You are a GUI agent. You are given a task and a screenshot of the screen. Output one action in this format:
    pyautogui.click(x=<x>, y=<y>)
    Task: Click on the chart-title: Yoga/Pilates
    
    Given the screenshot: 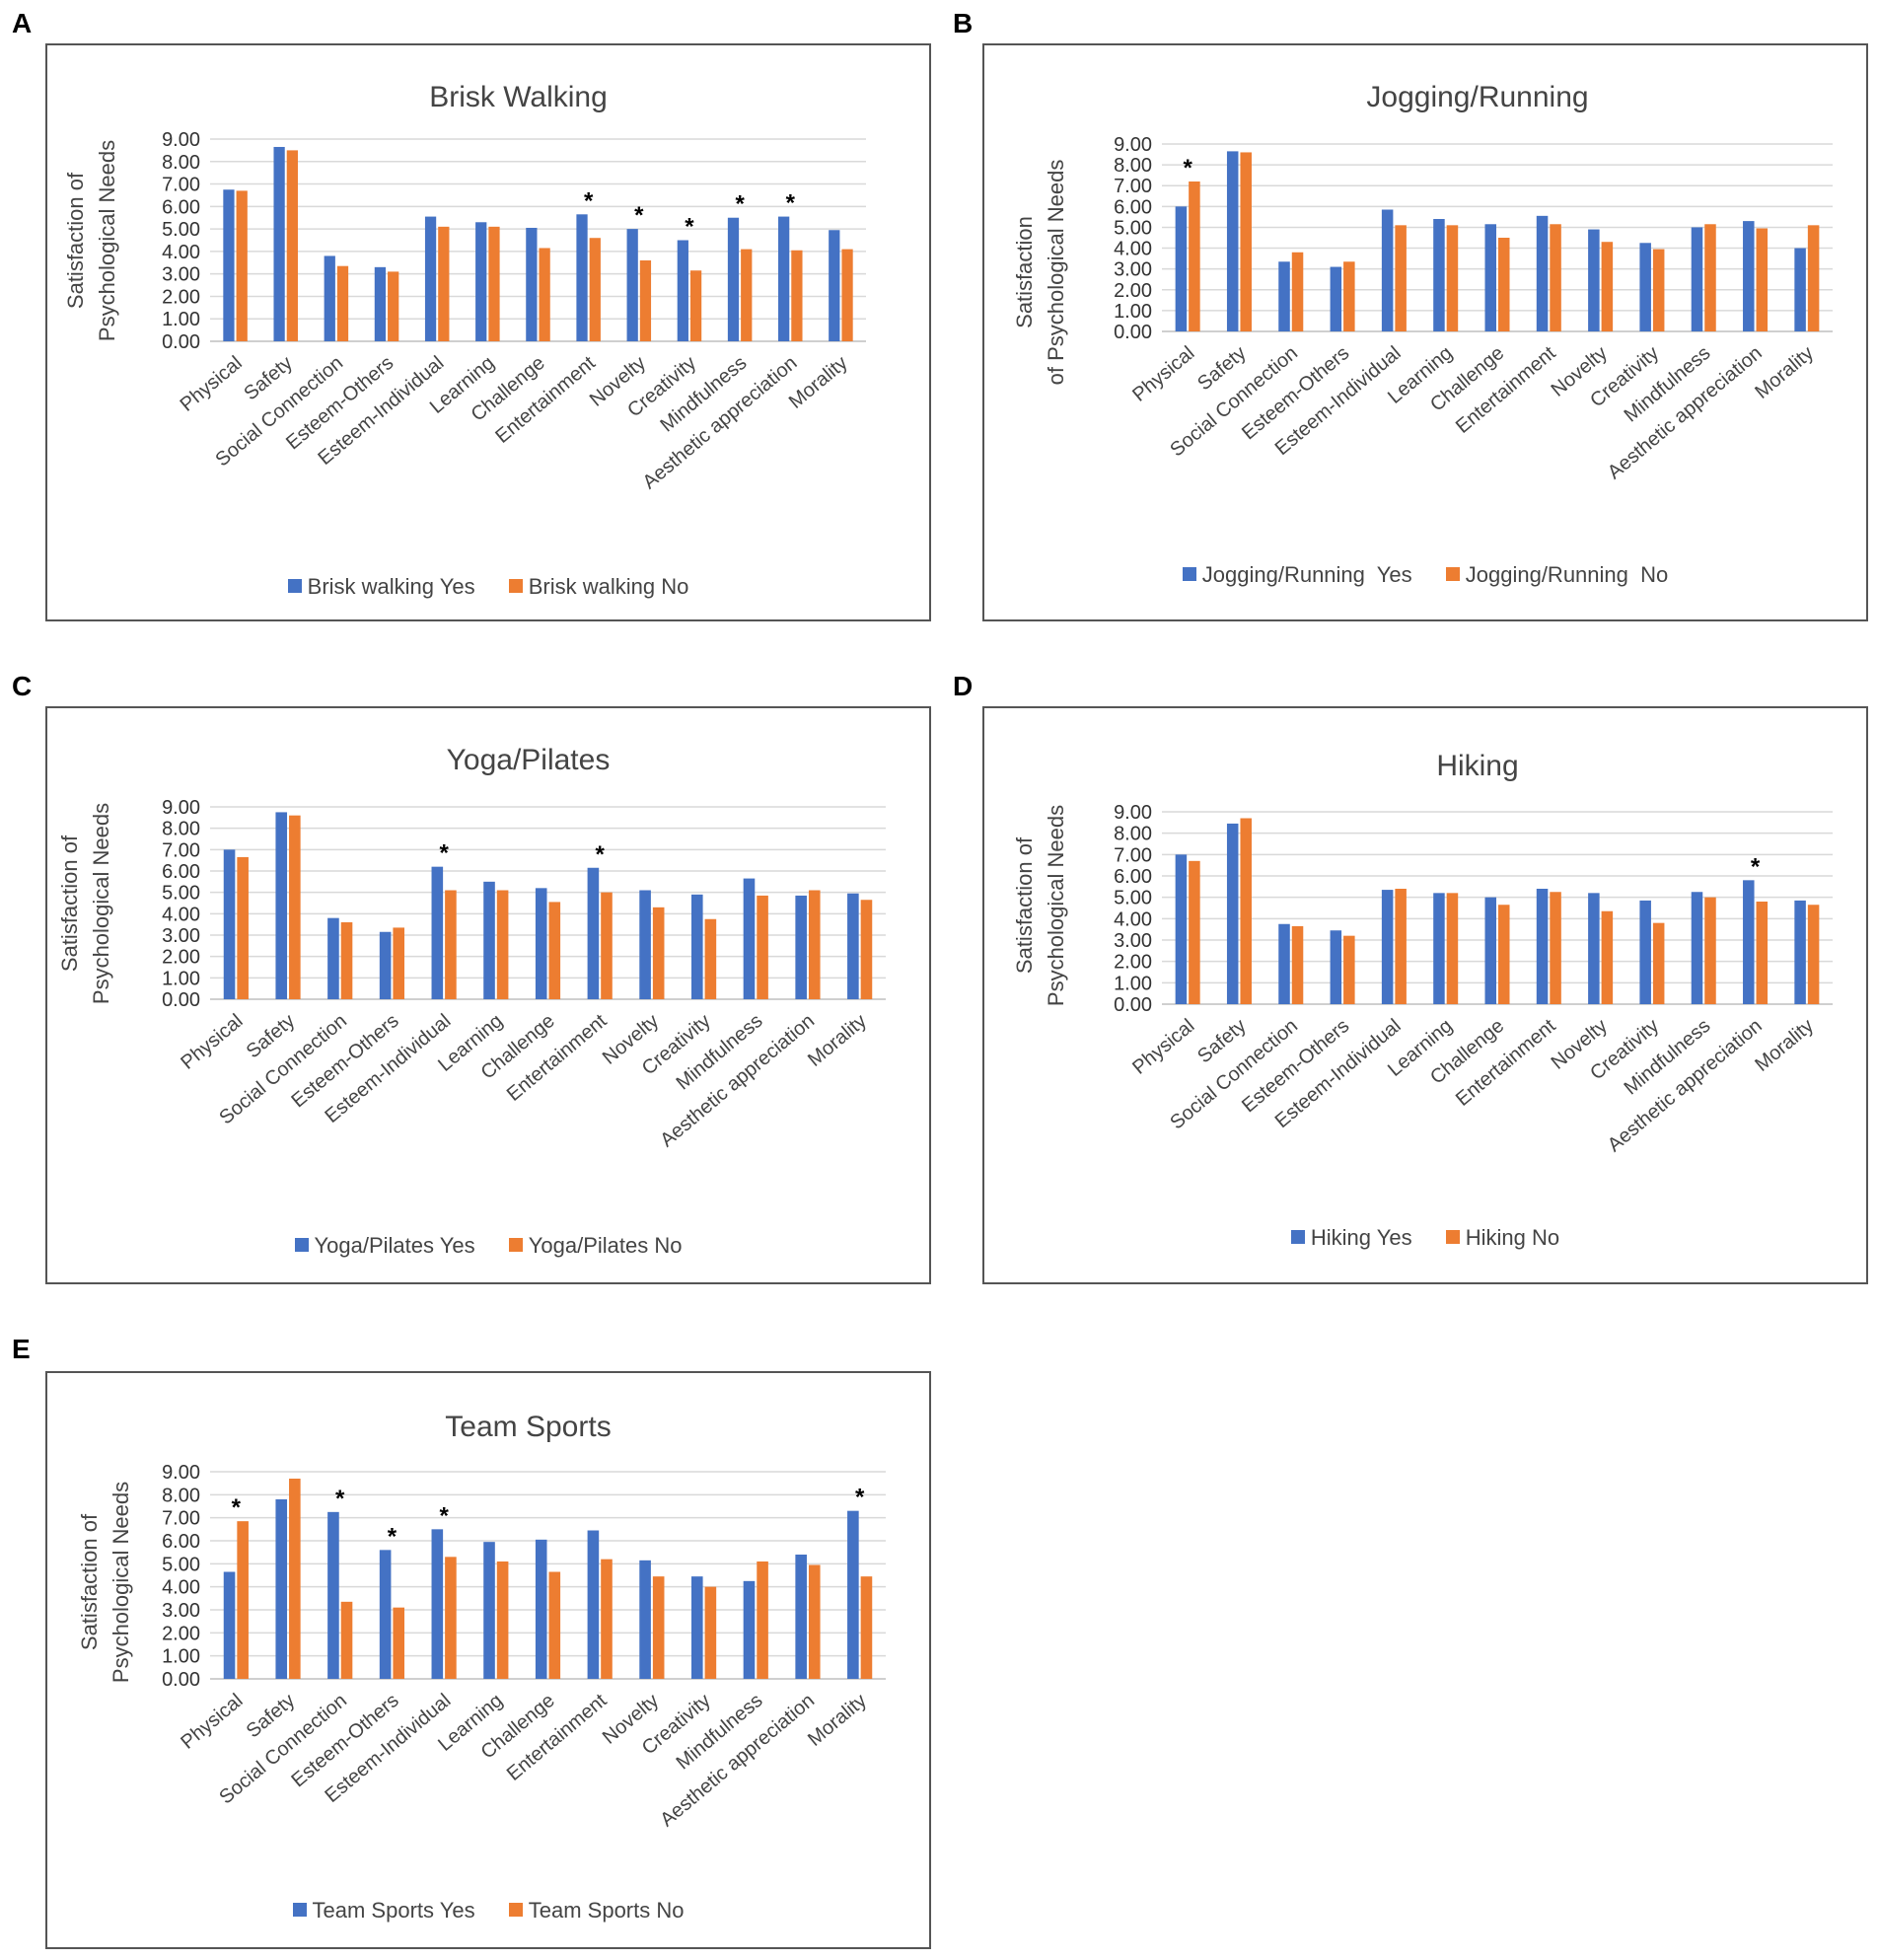 What is the action you would take?
    pyautogui.click(x=529, y=760)
    